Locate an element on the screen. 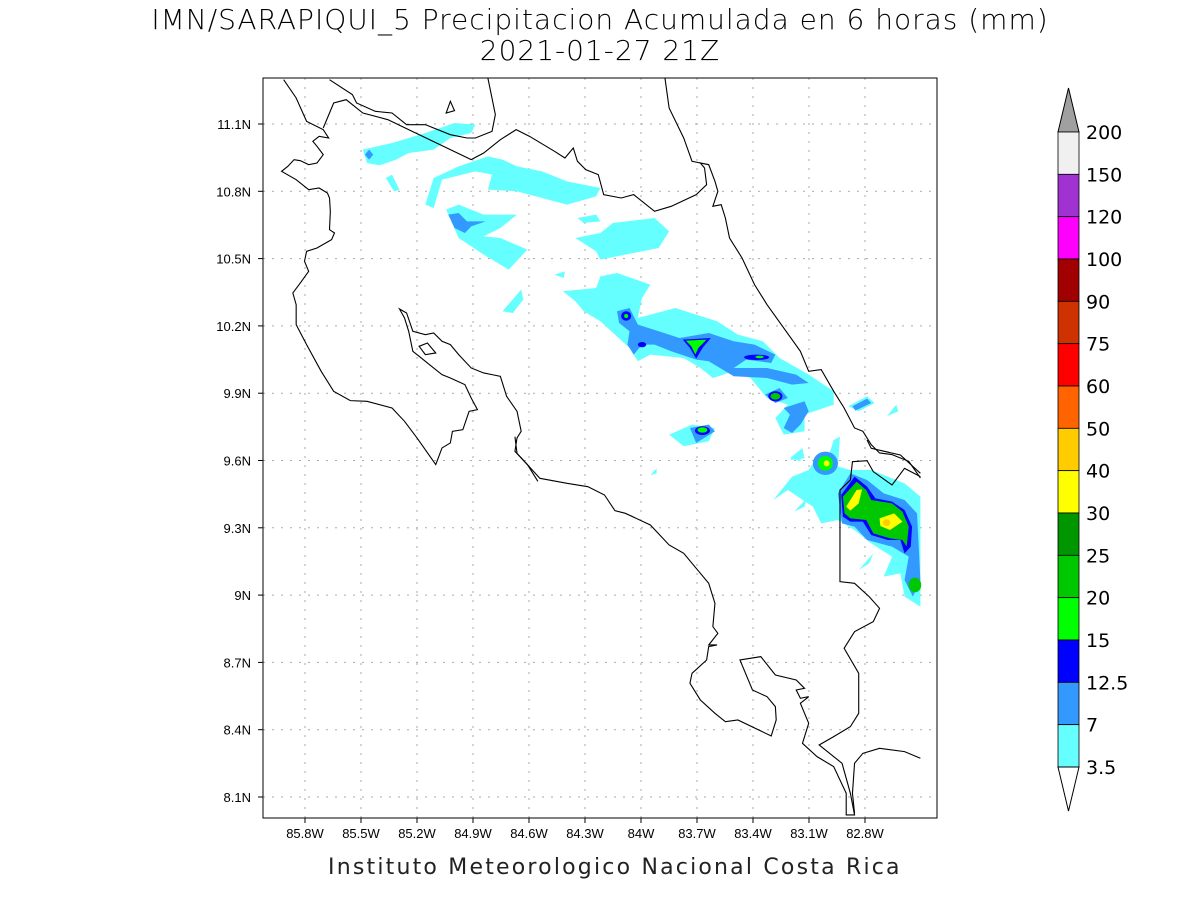 The height and width of the screenshot is (900, 1200). lon-tick-label: 83.7W is located at coordinates (697, 833).